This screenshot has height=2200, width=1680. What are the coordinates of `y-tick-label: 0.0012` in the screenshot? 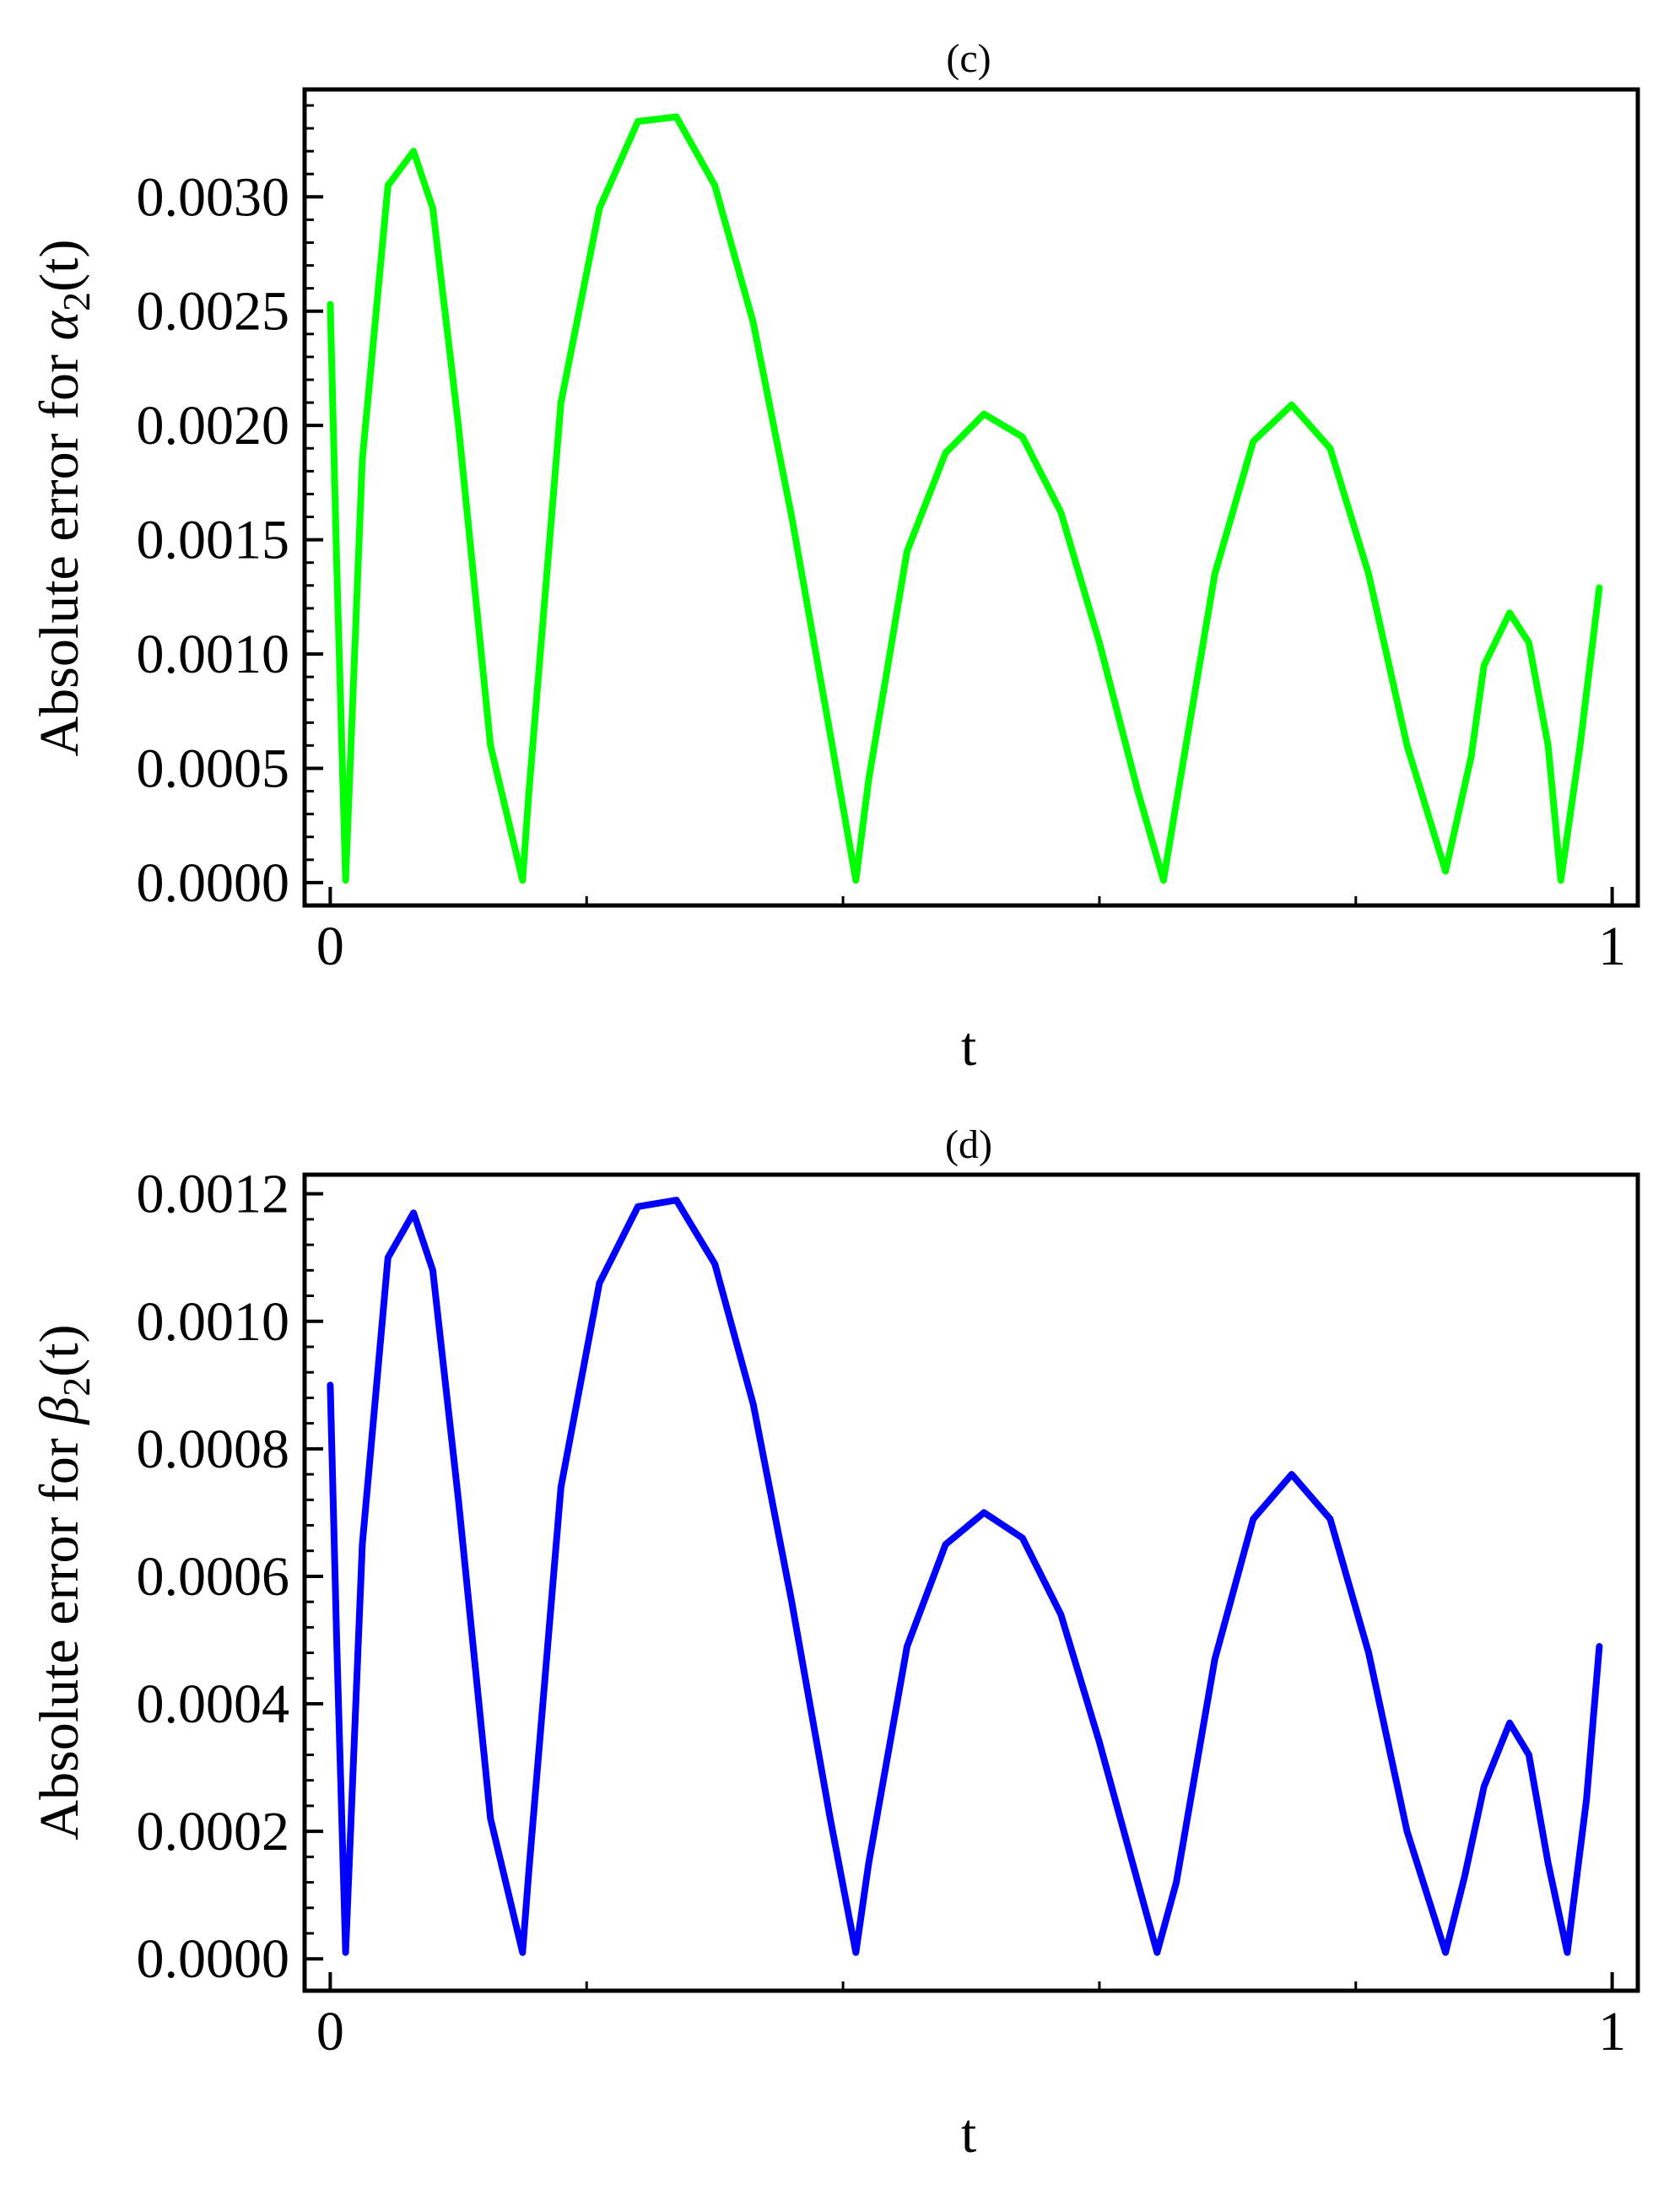 It's located at (213, 1194).